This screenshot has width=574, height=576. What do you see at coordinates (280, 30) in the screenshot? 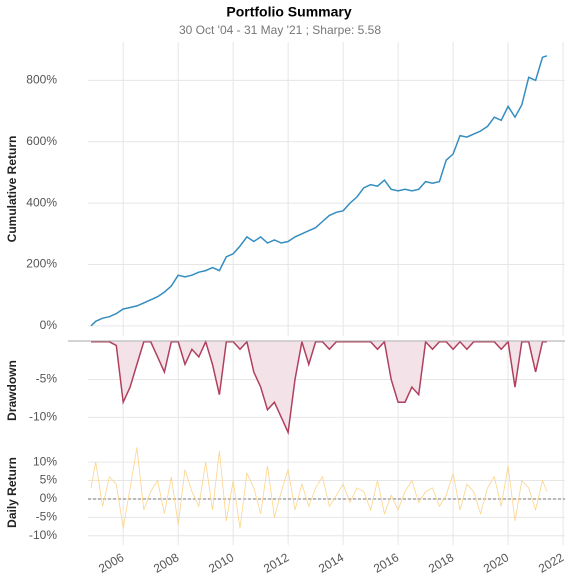
I see `chart-subtitle: 30 Oct '04 - 31 May '21 ; Sharpe: 5.58` at bounding box center [280, 30].